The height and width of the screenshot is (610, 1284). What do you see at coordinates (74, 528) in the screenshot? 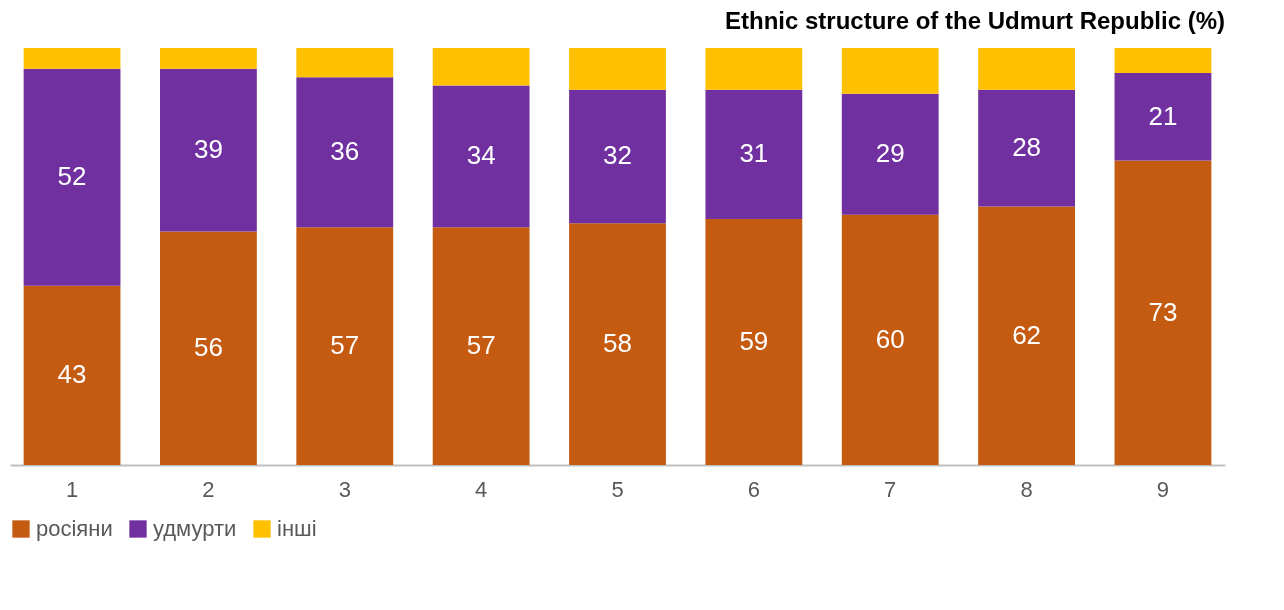
I see `legend-label: росіяни` at bounding box center [74, 528].